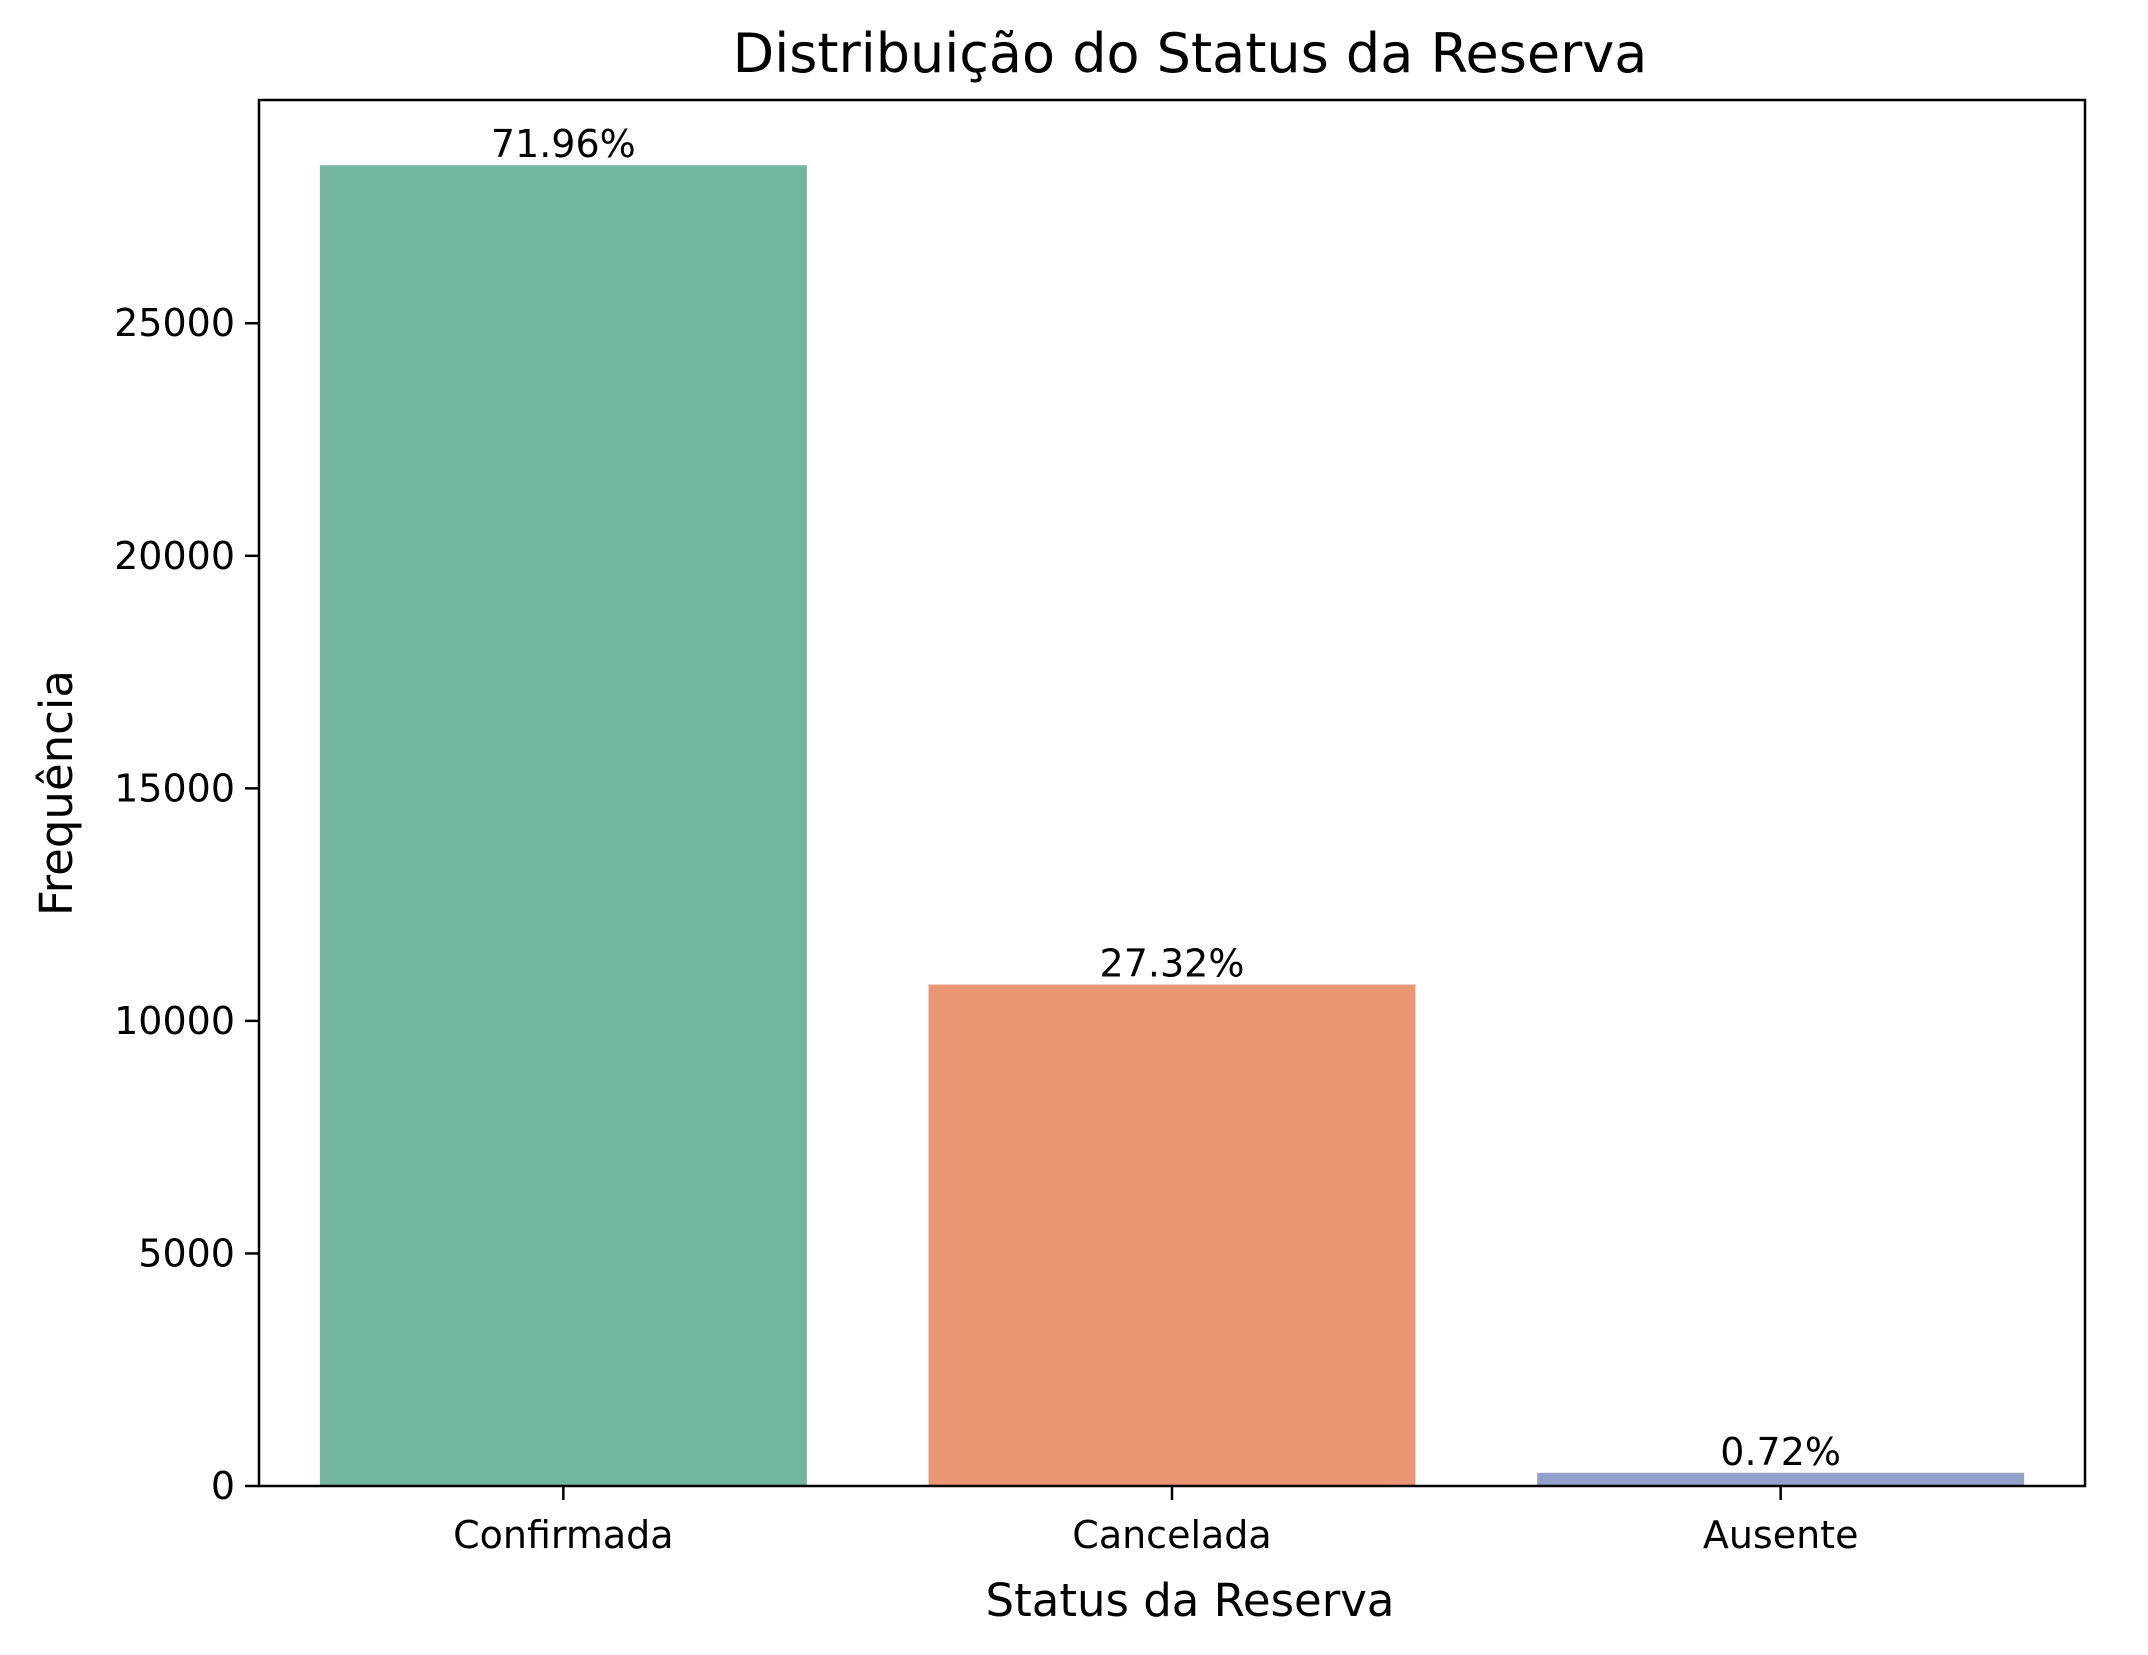 This screenshot has height=1655, width=2148. I want to click on y-axis: 0 5000 10000 15000 20000 25000, so click(186, 904).